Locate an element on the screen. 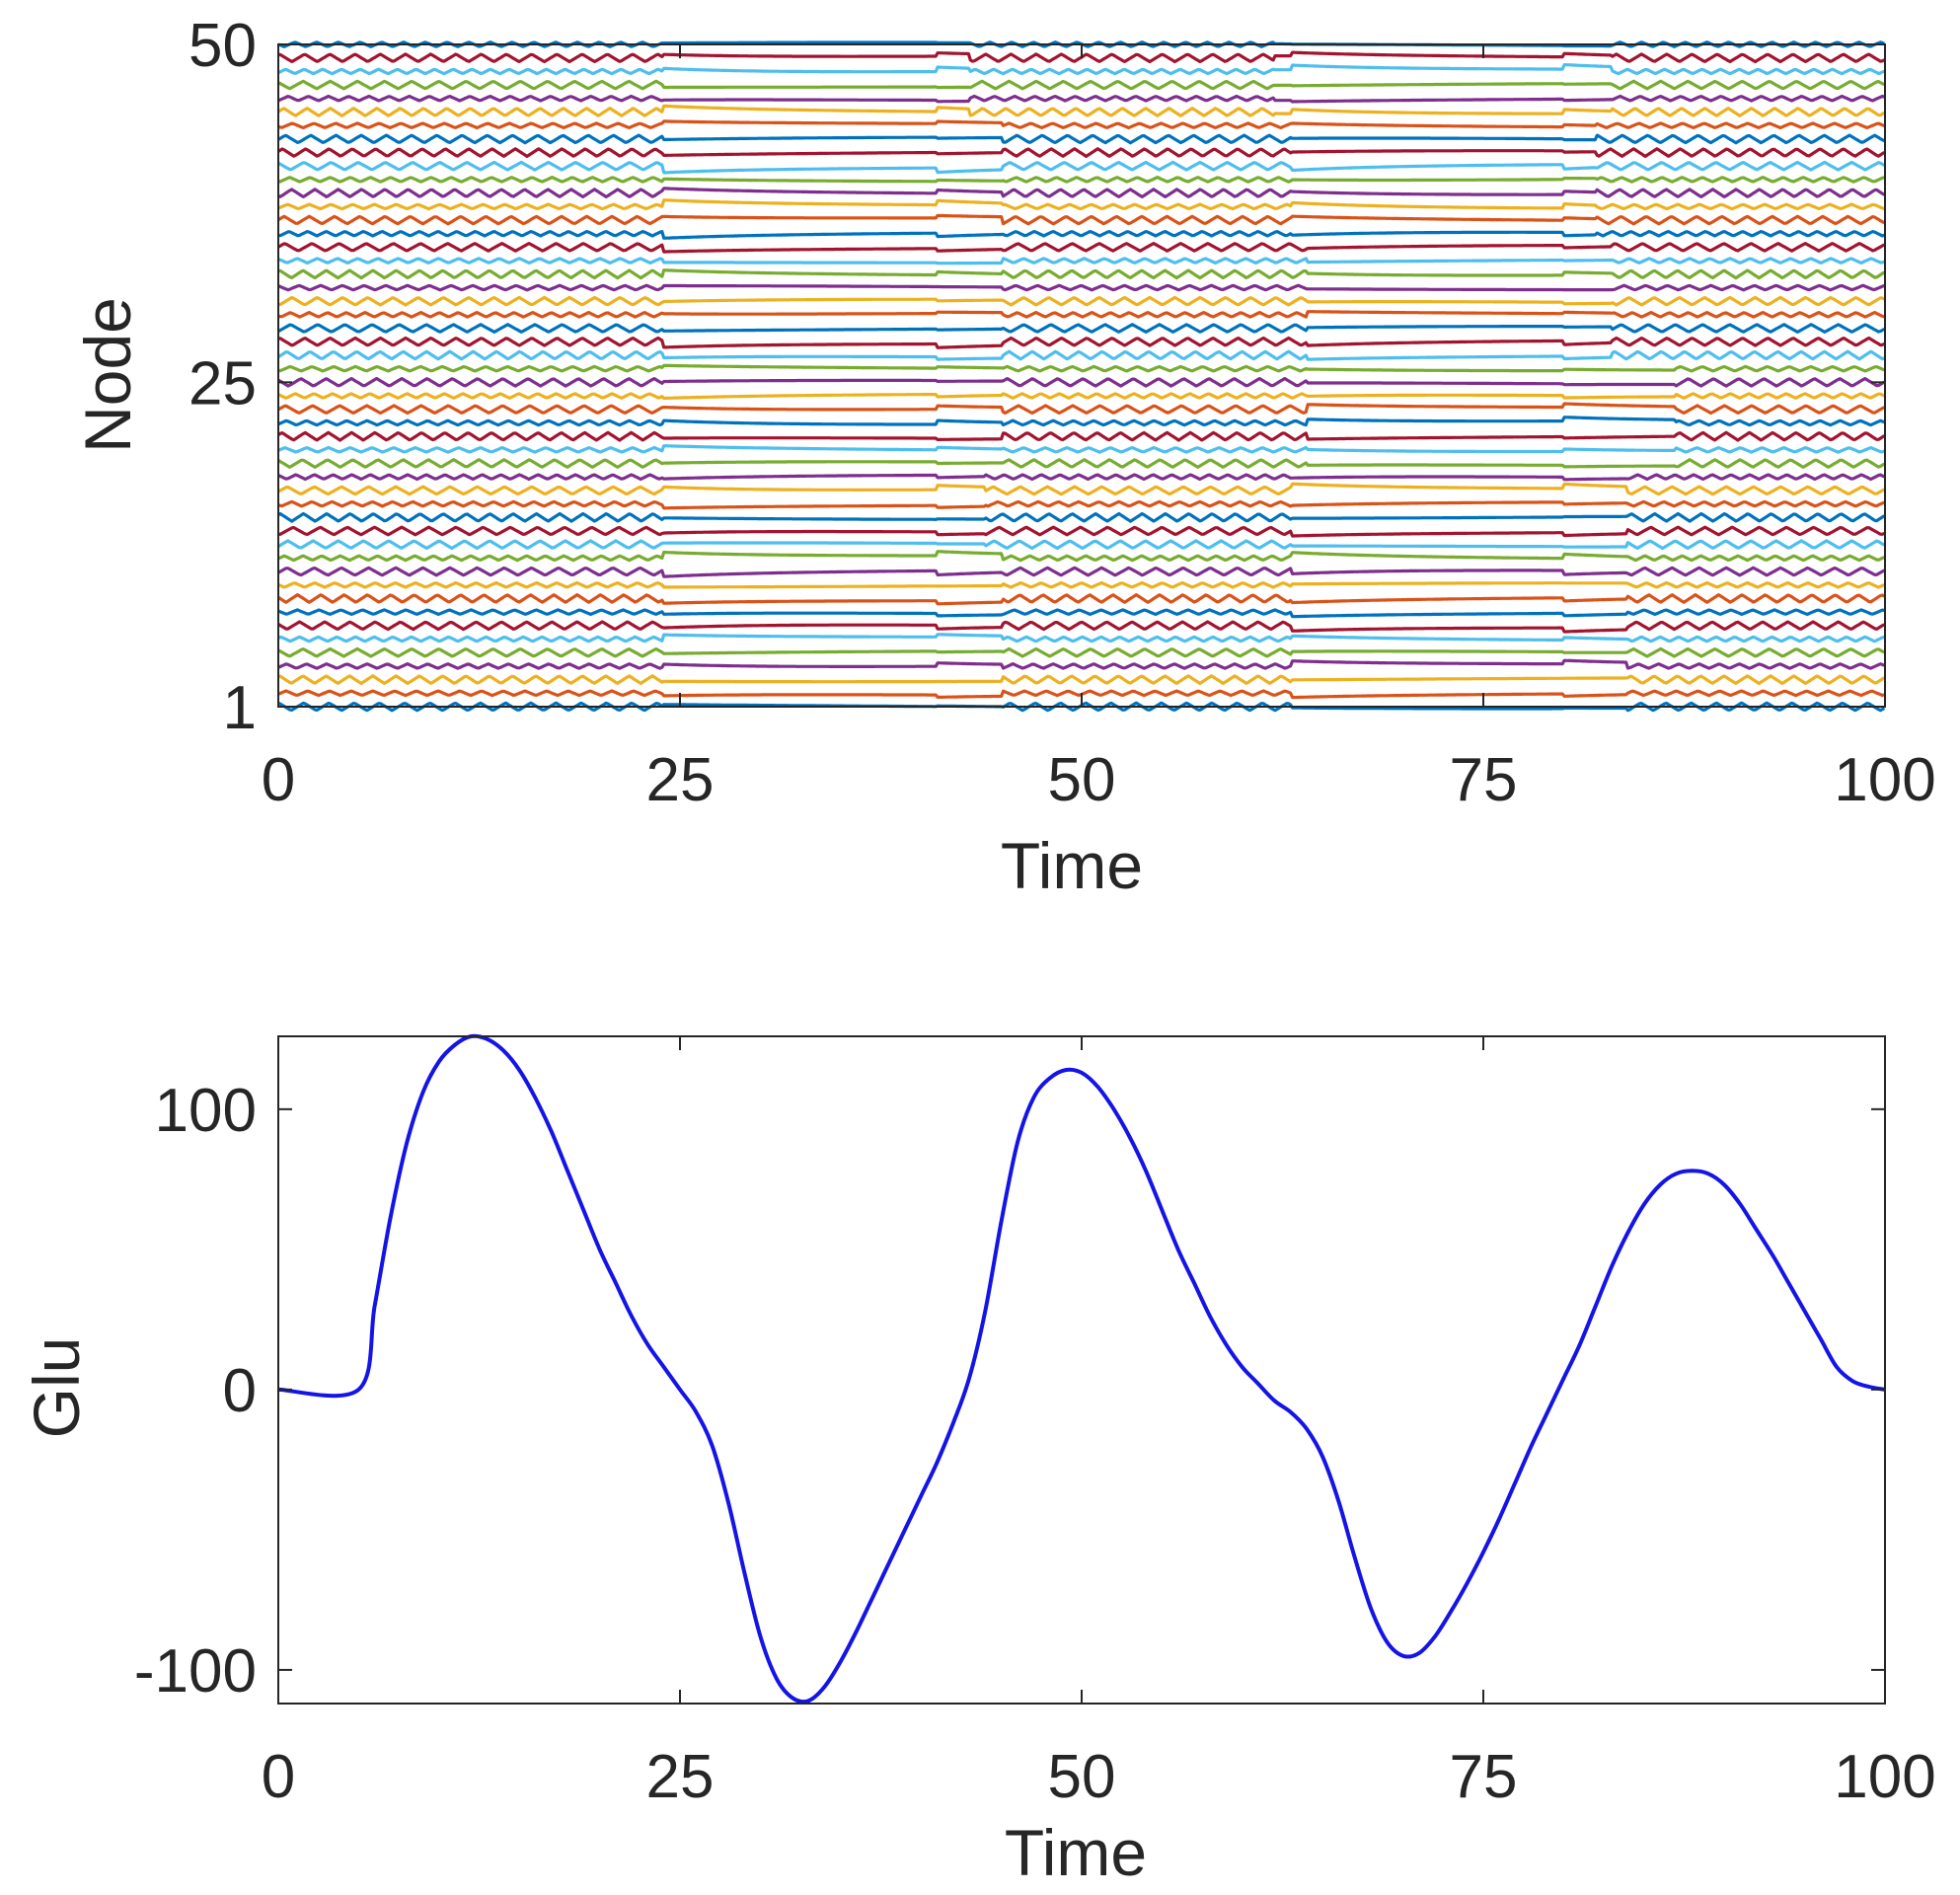 The image size is (1960, 1895). glu-x-tick-label: 50 is located at coordinates (1082, 1777).